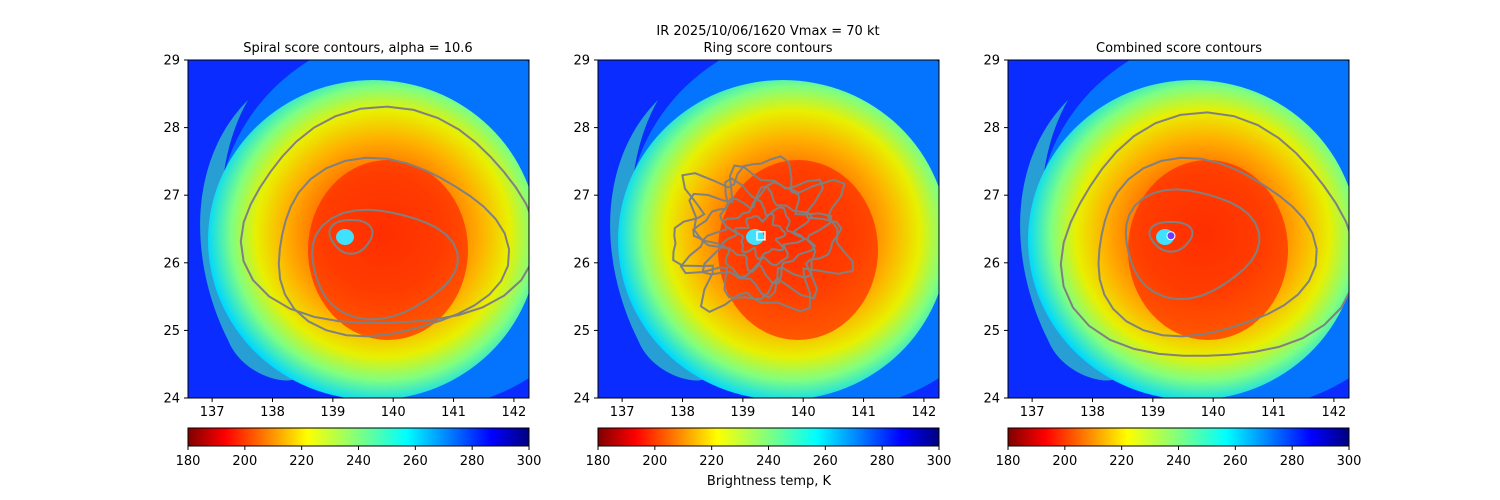  I want to click on panel-spiral-x-tick-label-0: 137, so click(212, 412).